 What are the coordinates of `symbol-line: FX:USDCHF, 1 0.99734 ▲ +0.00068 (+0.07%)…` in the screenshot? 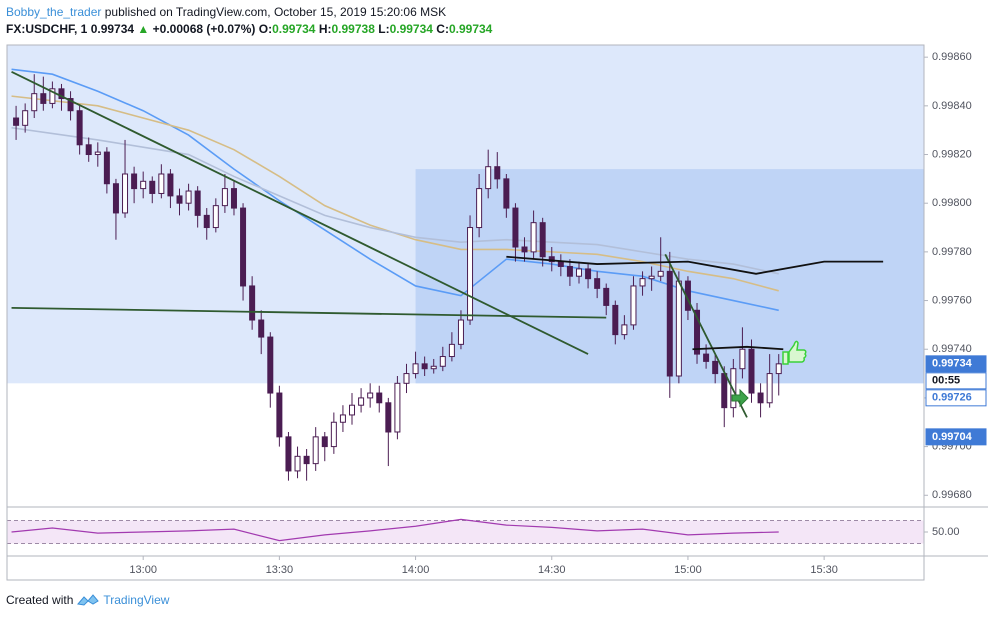 It's located at (249, 29).